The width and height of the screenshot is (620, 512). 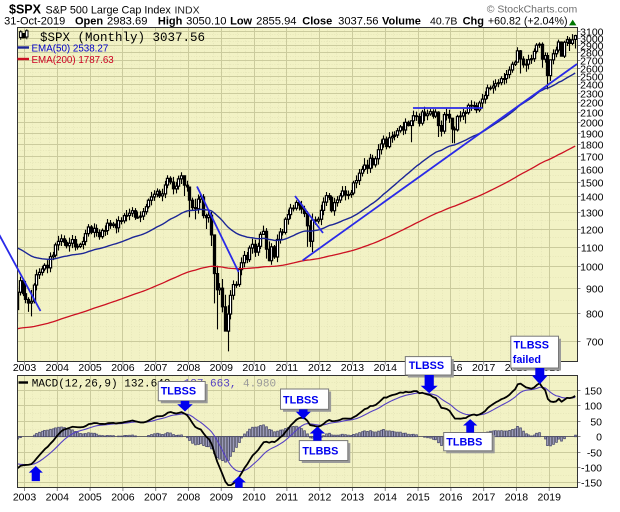 What do you see at coordinates (25, 10) in the screenshot?
I see `svg-text: $SPX` at bounding box center [25, 10].